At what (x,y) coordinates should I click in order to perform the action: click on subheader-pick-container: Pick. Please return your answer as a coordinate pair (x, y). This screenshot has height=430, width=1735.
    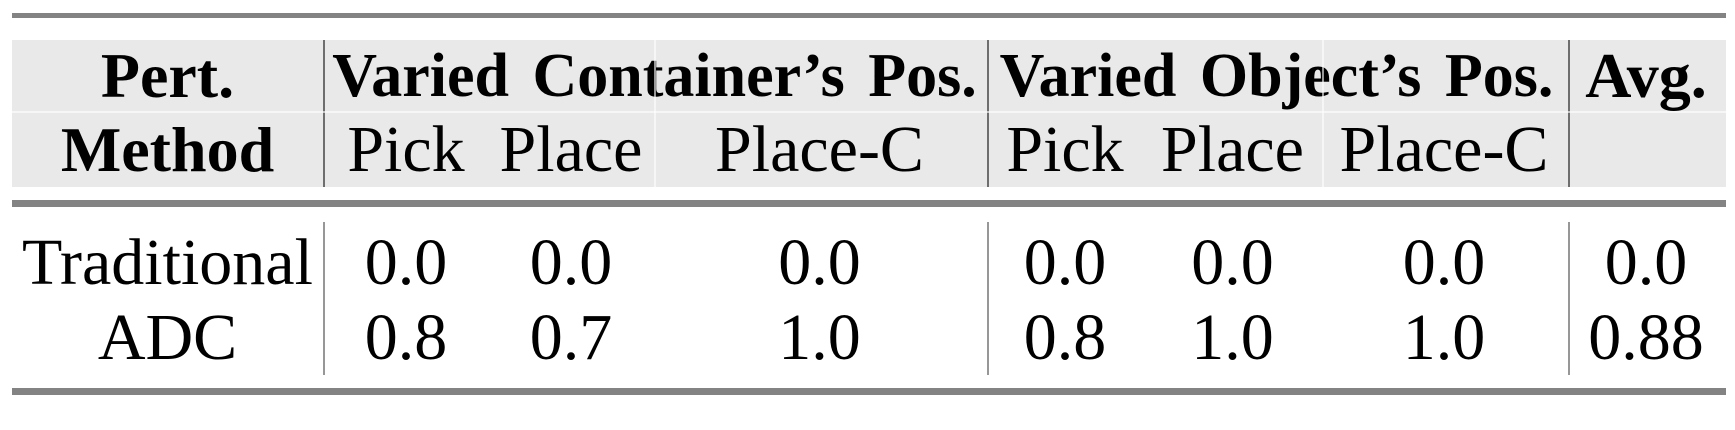
    Looking at the image, I should click on (406, 149).